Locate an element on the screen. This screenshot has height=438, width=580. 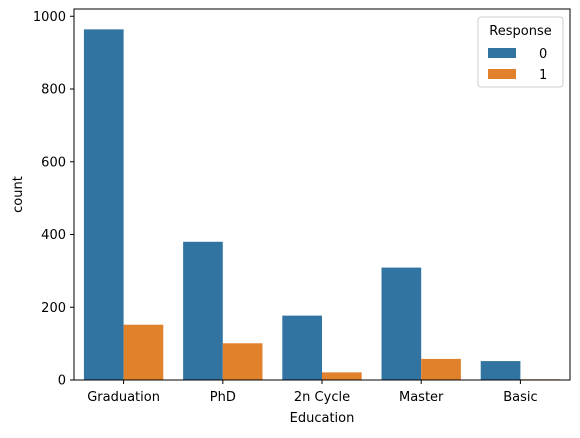
legend-label-0: 0 is located at coordinates (543, 54).